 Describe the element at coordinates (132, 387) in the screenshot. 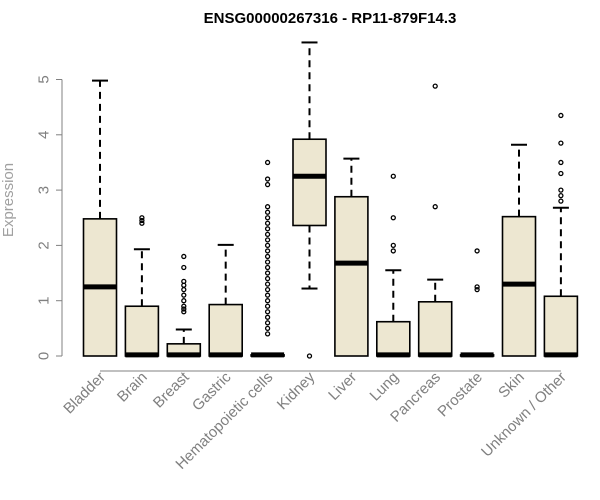

I see `x-tick-label: Brain` at that location.